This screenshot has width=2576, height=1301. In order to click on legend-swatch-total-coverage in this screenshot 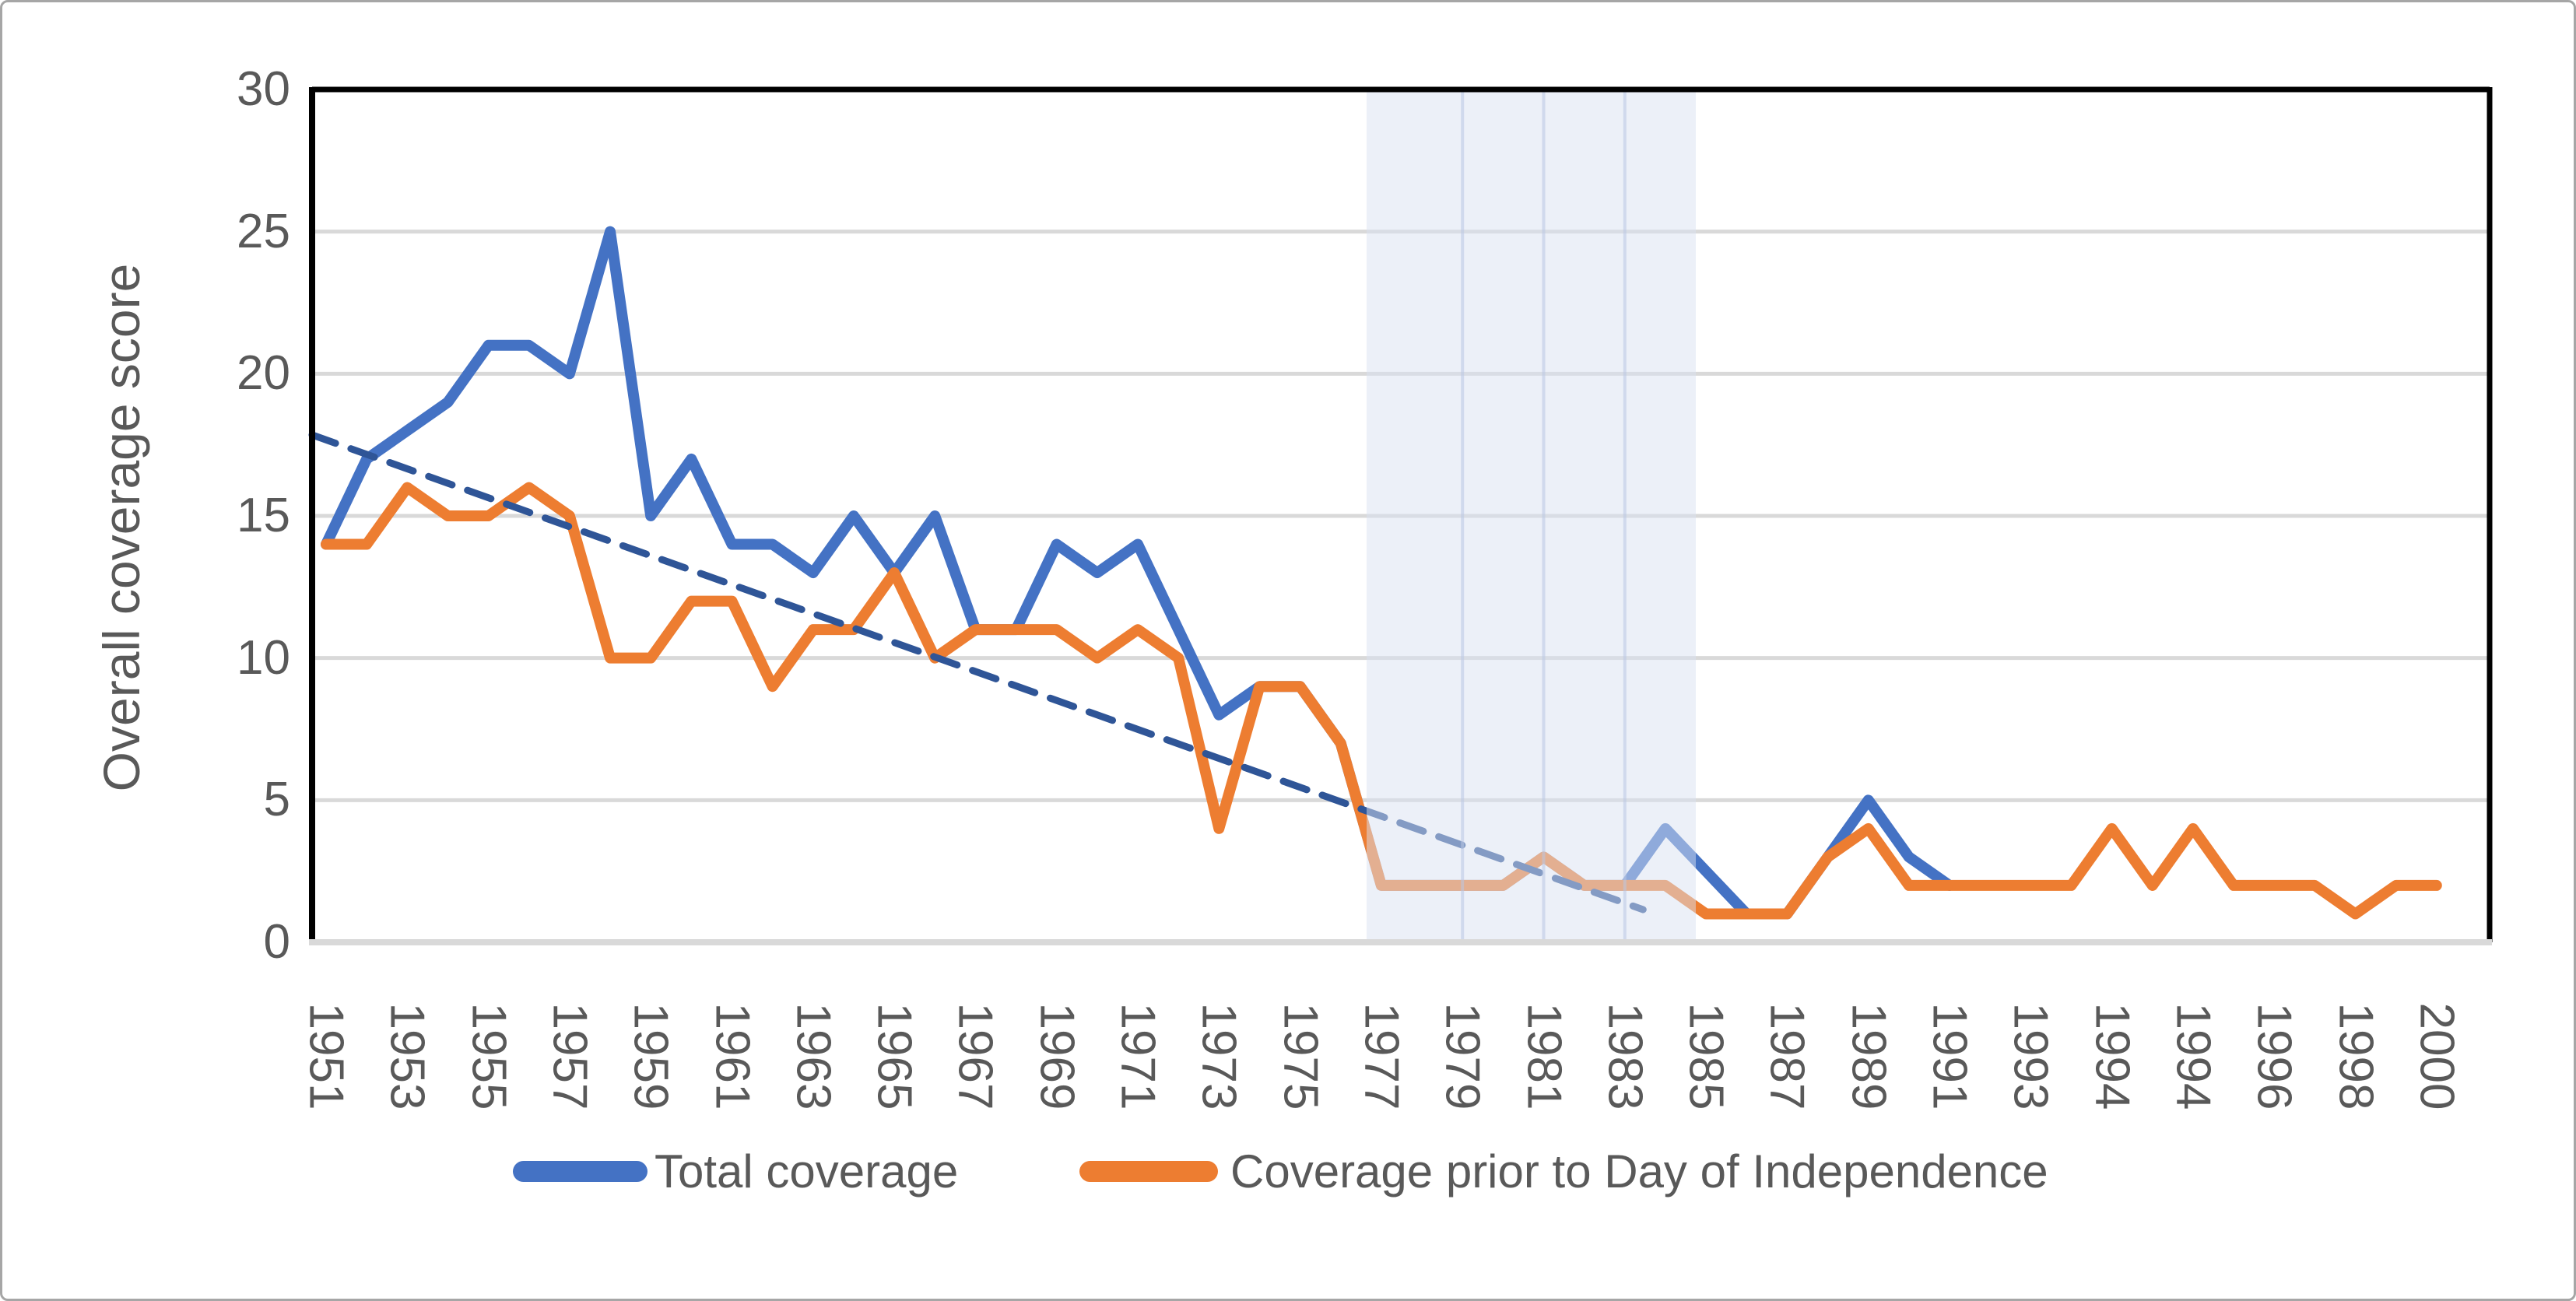, I will do `click(581, 1171)`.